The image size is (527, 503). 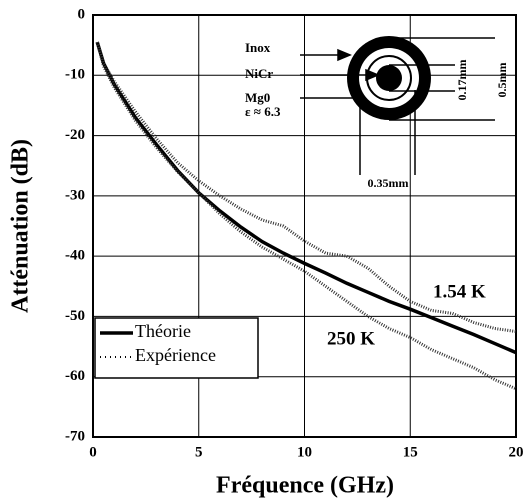 I want to click on inset-label: Mg0, so click(x=257, y=97).